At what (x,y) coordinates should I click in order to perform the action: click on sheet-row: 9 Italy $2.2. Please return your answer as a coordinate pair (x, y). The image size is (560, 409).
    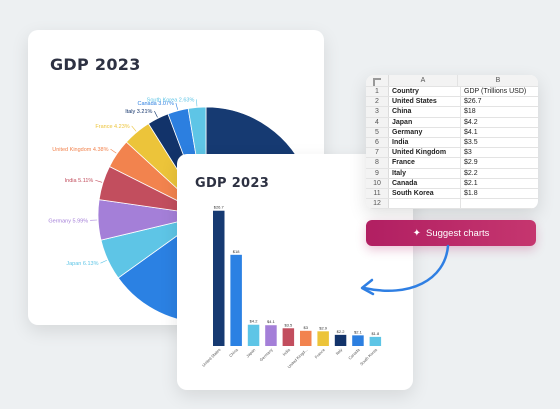
    Looking at the image, I should click on (452, 173).